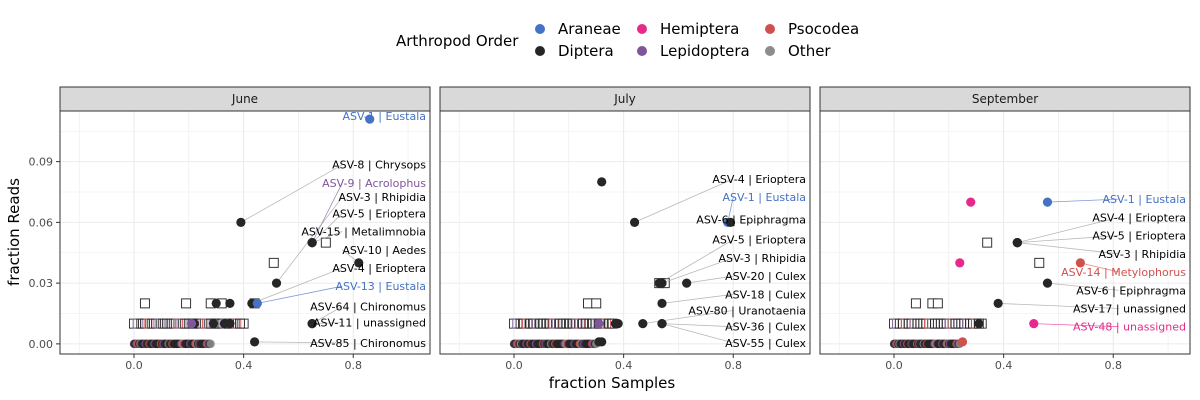  I want to click on legend-key-psocodea, so click(770, 29).